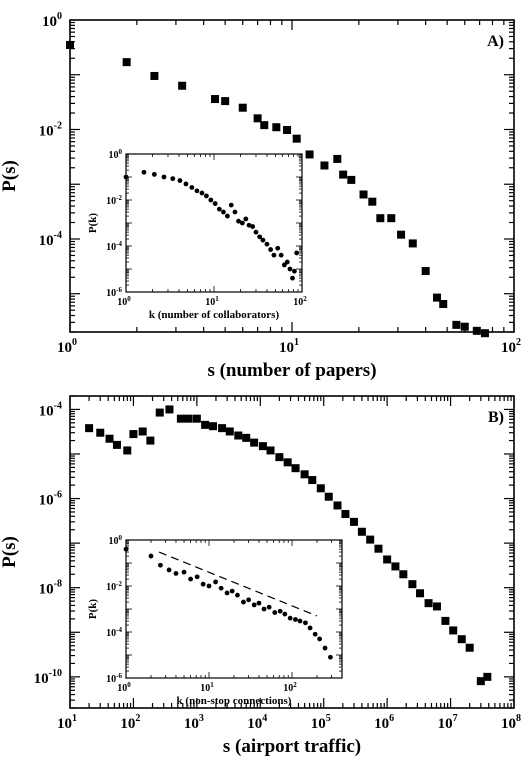 The image size is (530, 760). Describe the element at coordinates (74, 342) in the screenshot. I see `x-tick-label-exponent: 0` at that location.